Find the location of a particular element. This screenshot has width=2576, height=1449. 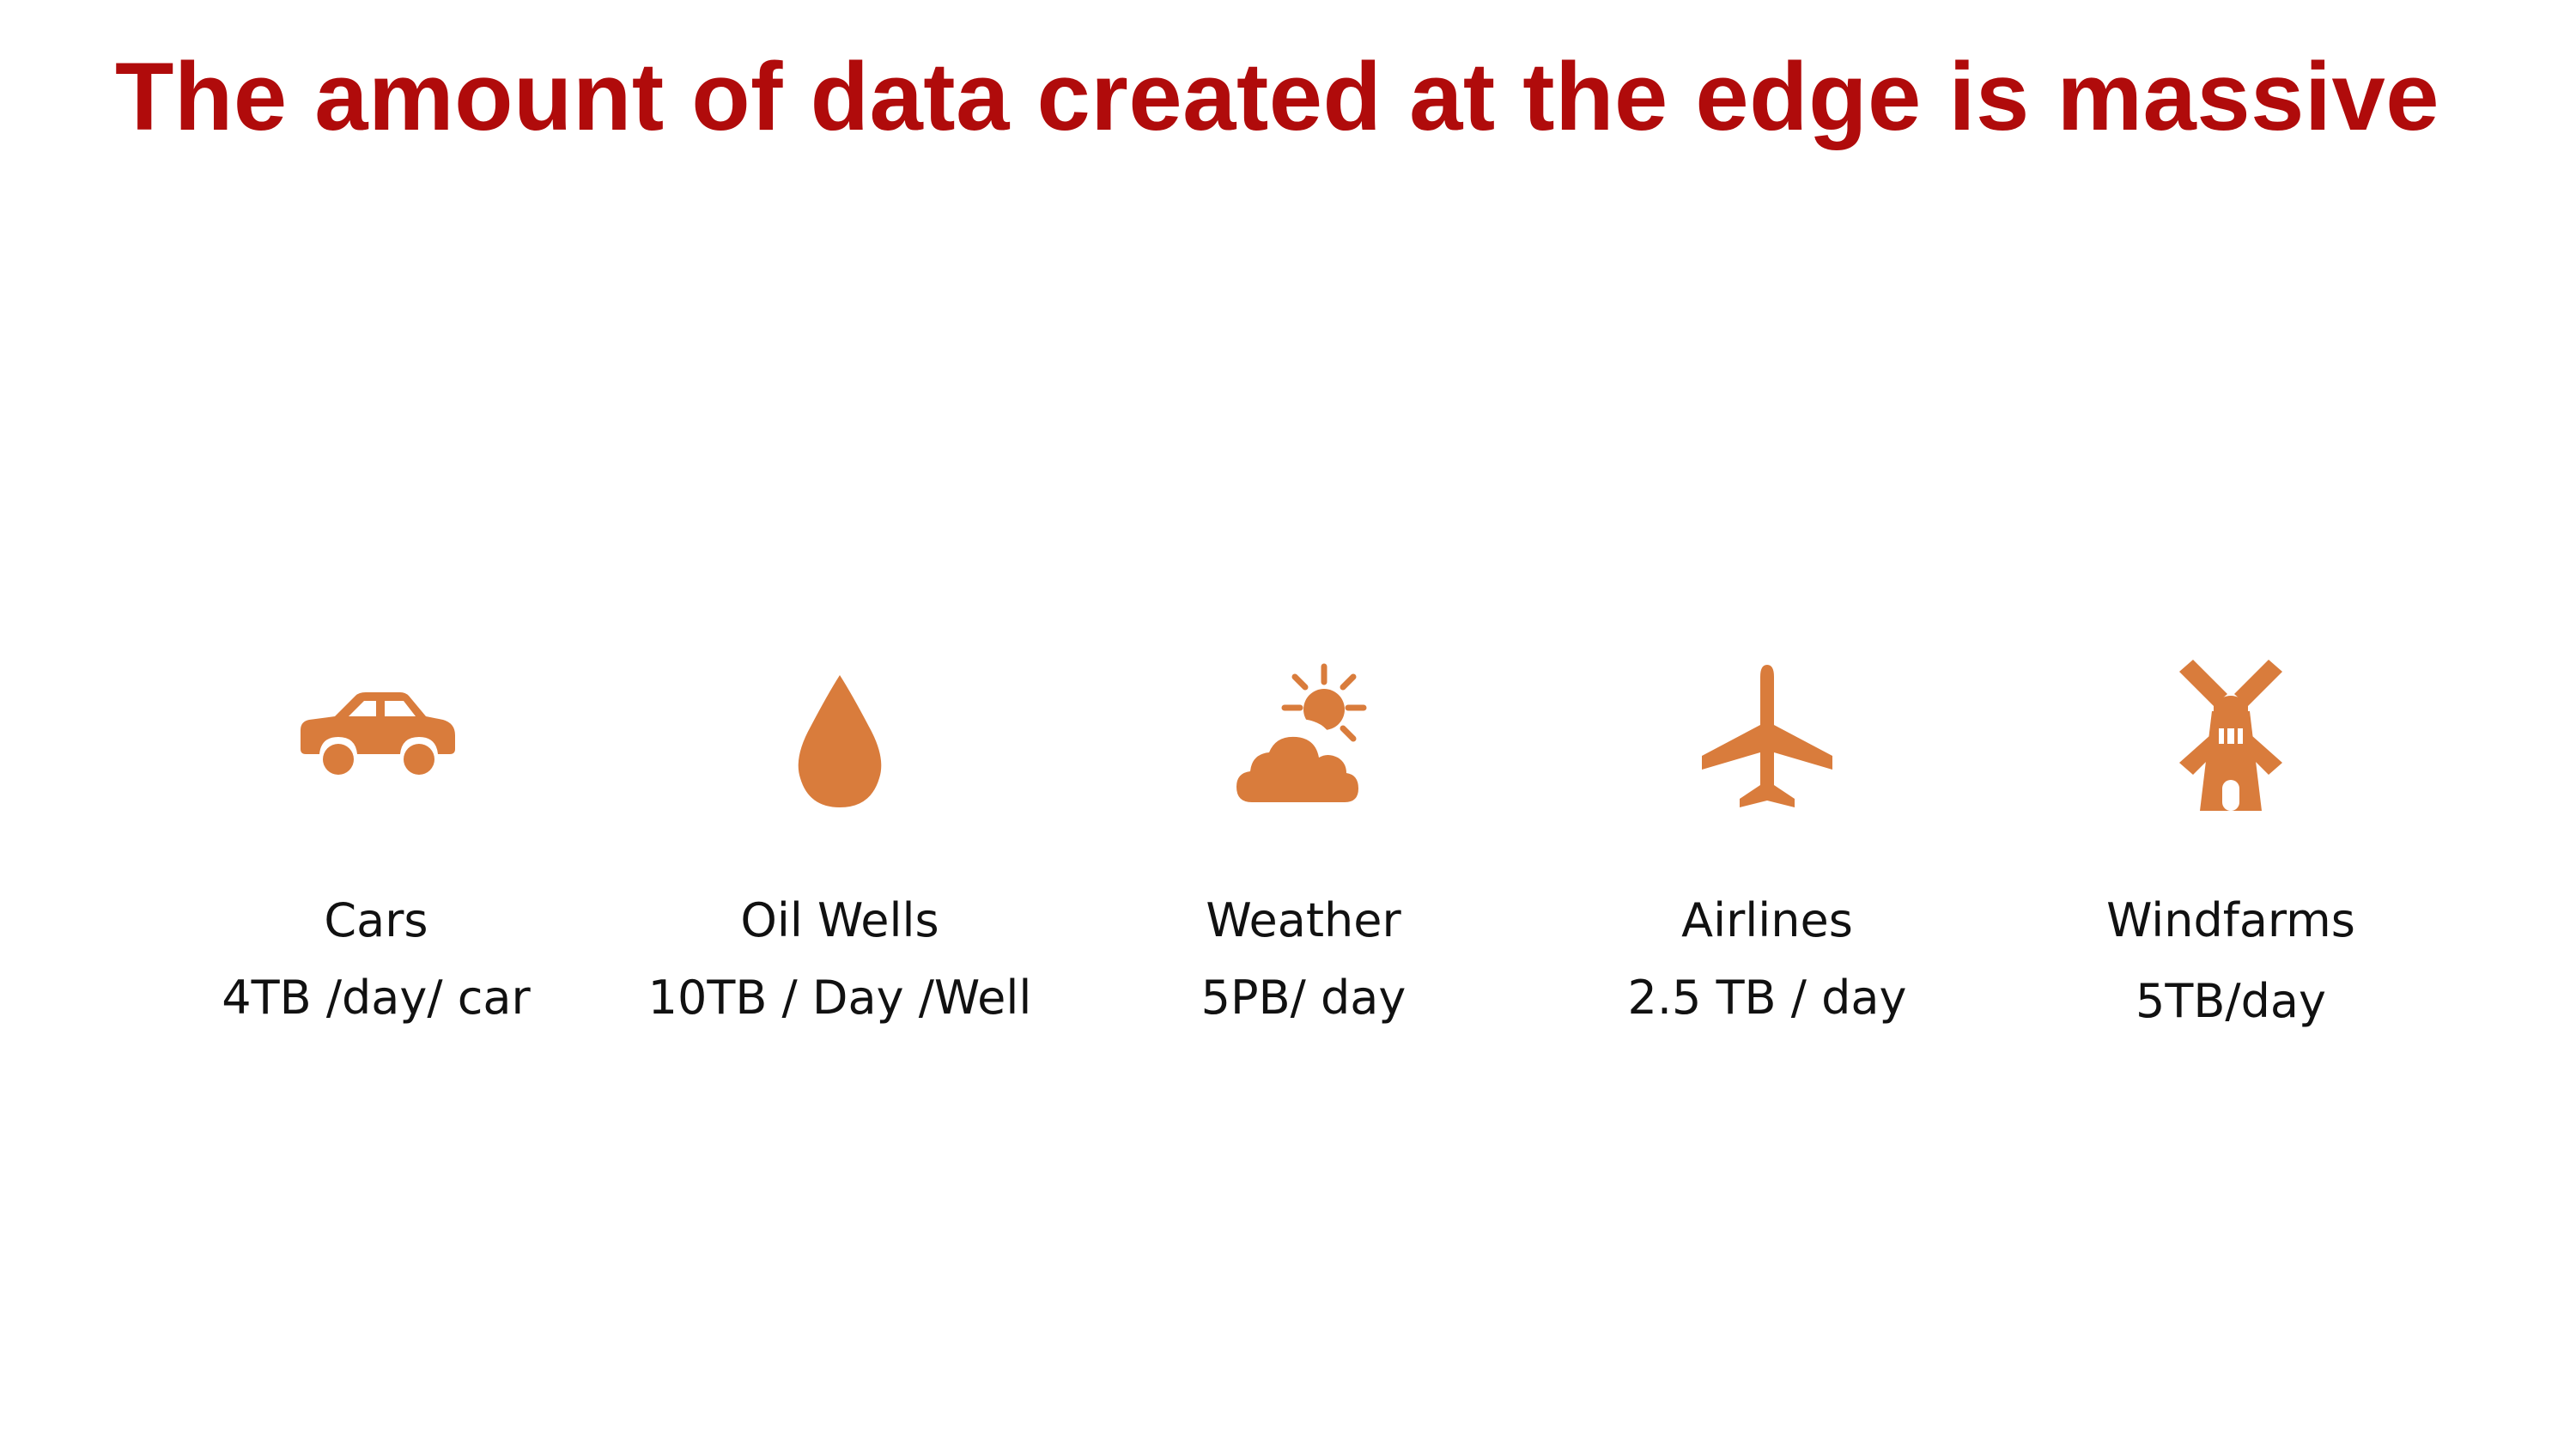

stat-label: Airlines is located at coordinates (1767, 920).